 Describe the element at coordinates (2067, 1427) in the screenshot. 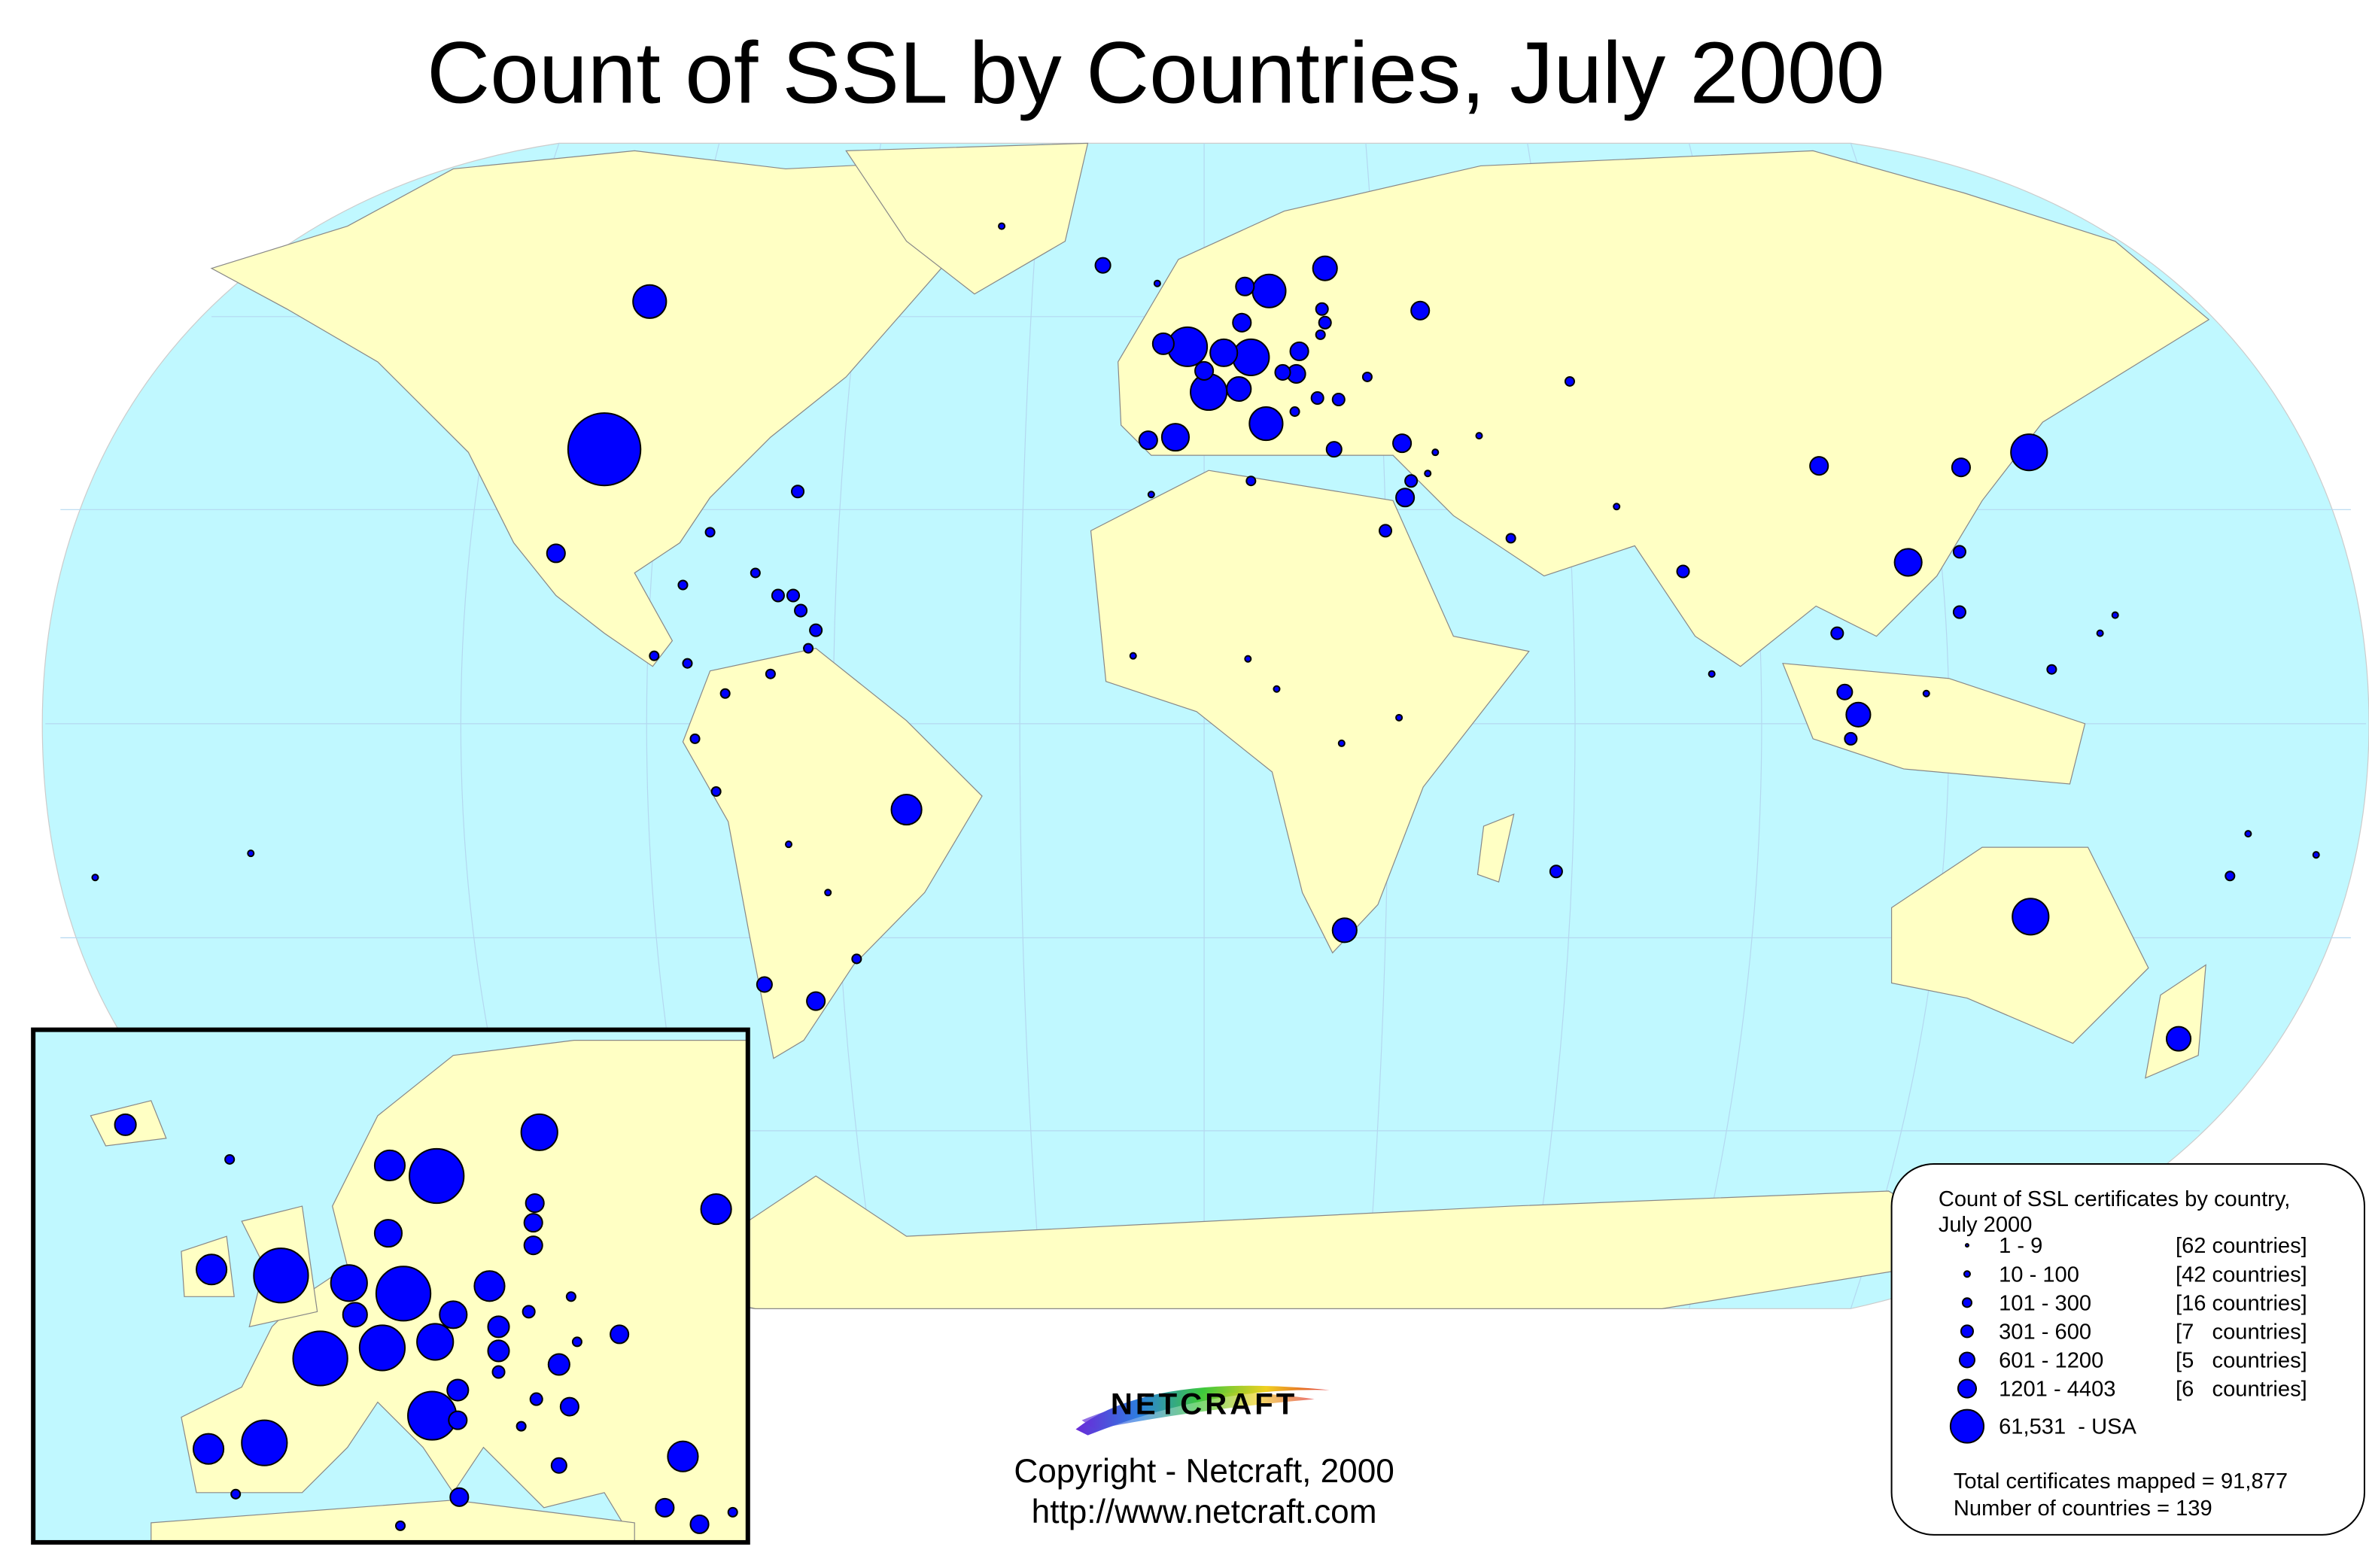

I see `legend-range: 61,531 - USA` at that location.